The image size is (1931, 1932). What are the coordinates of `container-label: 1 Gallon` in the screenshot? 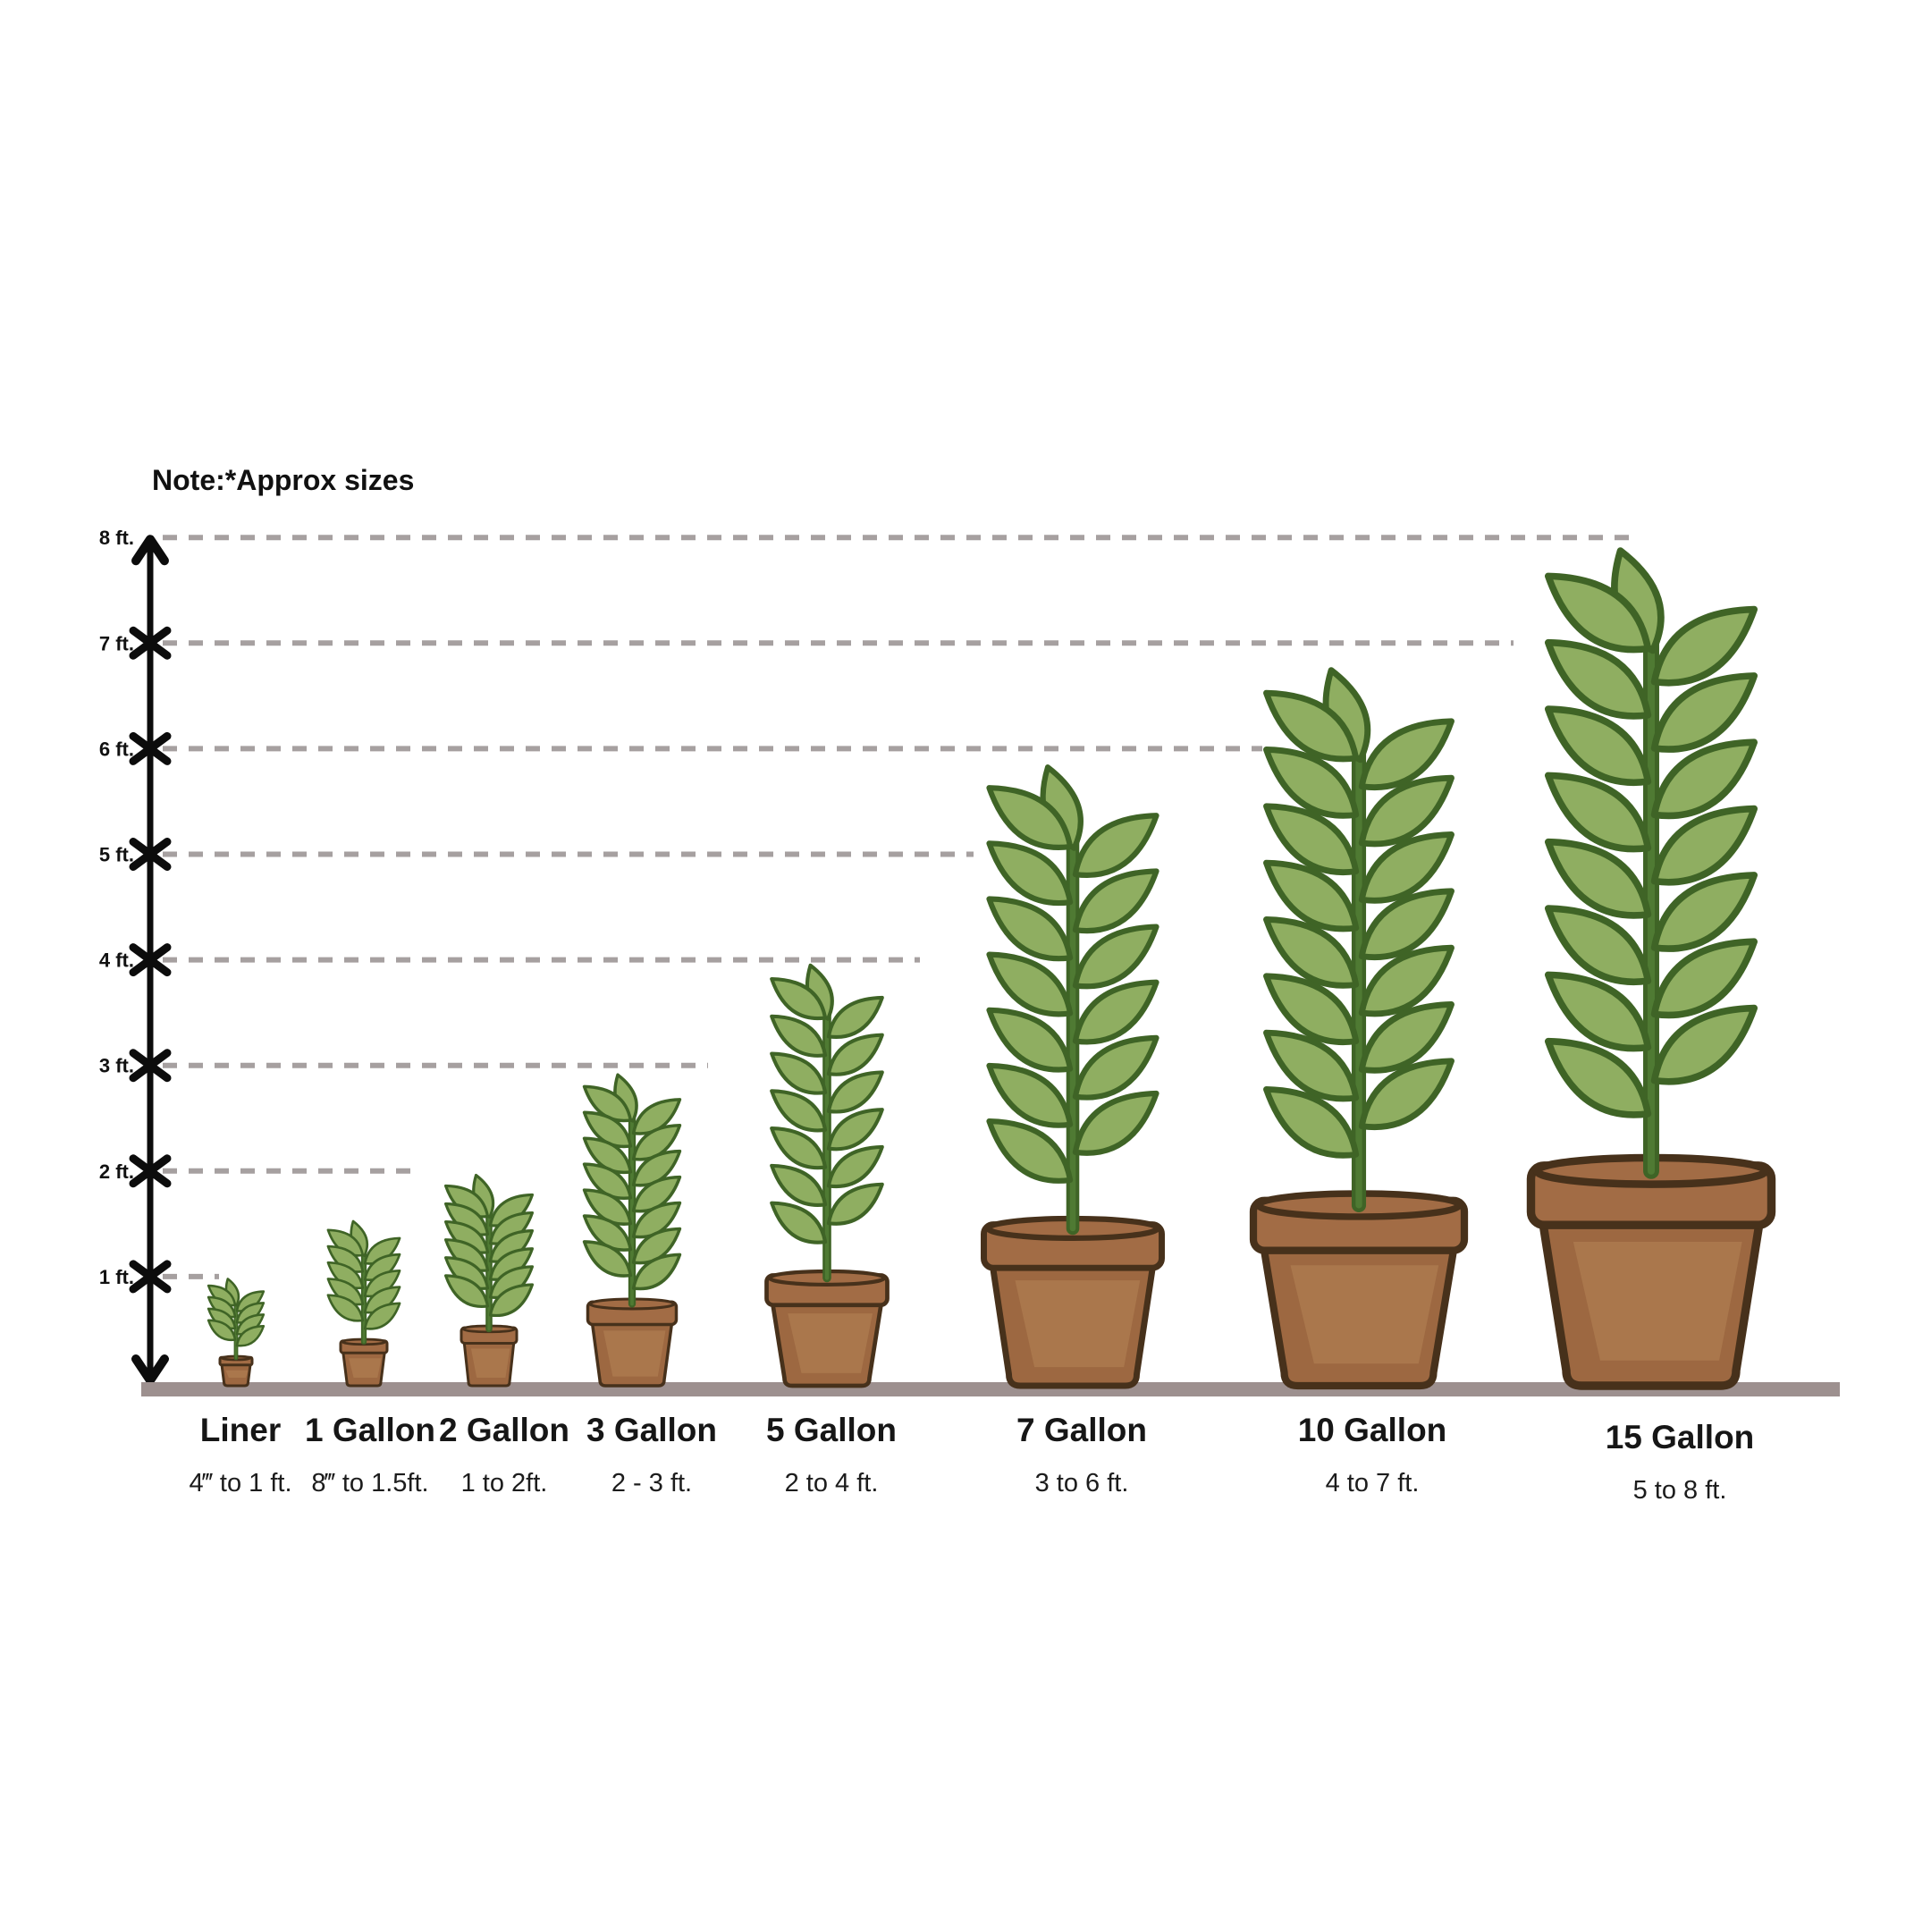 It's located at (370, 1430).